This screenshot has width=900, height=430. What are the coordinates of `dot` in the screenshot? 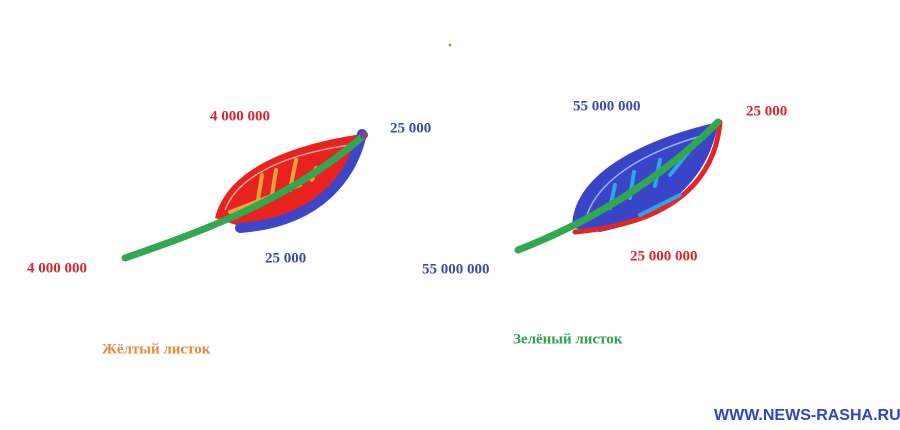 It's located at (450, 45).